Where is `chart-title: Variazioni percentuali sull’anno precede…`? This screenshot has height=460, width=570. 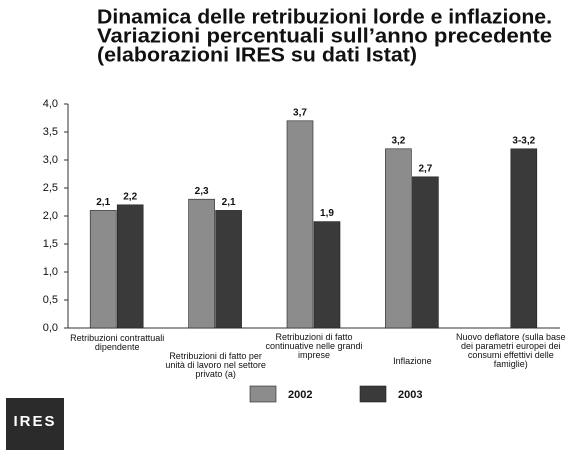 chart-title: Variazioni percentuali sull’anno precede… is located at coordinates (324, 36).